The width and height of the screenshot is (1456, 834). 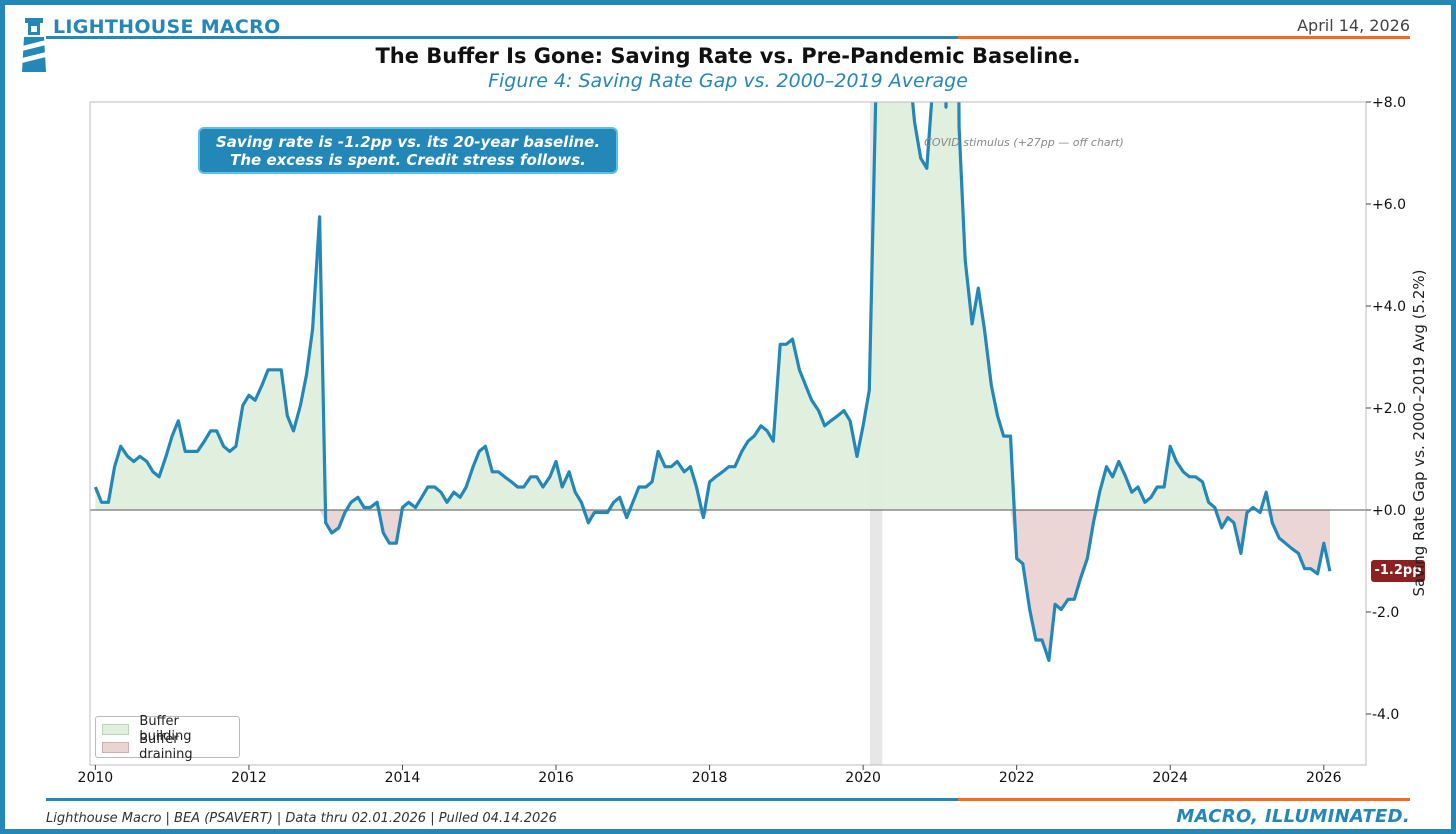 What do you see at coordinates (249, 778) in the screenshot?
I see `x-tick-label: 2012` at bounding box center [249, 778].